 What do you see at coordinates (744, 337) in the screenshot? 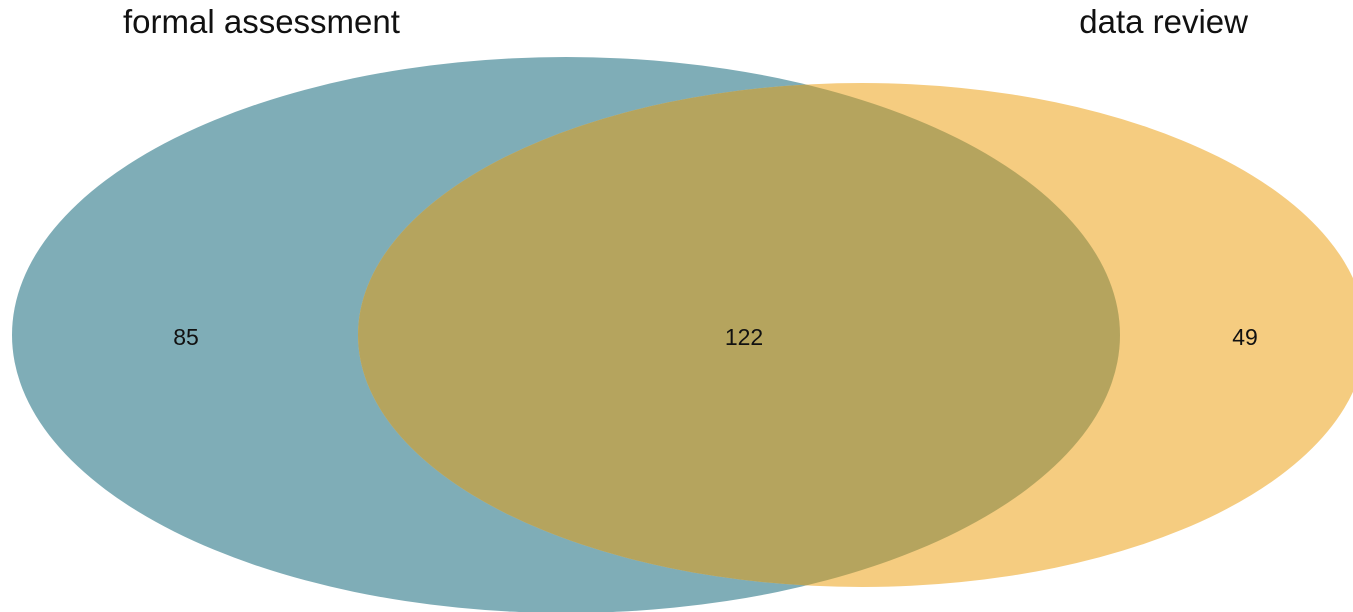
I see `count-intersection: 122` at bounding box center [744, 337].